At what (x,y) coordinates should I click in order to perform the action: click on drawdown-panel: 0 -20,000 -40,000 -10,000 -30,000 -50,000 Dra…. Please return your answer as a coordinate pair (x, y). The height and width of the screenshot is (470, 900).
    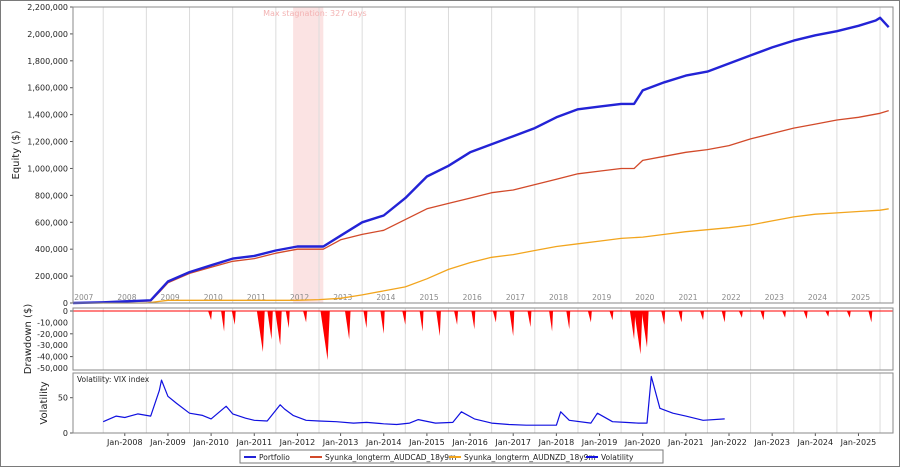
    Looking at the image, I should click on (458, 339).